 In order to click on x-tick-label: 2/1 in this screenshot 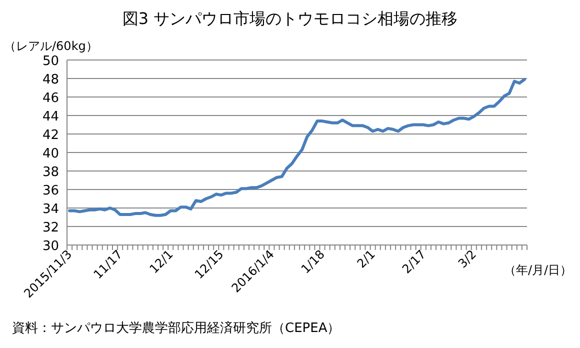, I will do `click(366, 259)`.